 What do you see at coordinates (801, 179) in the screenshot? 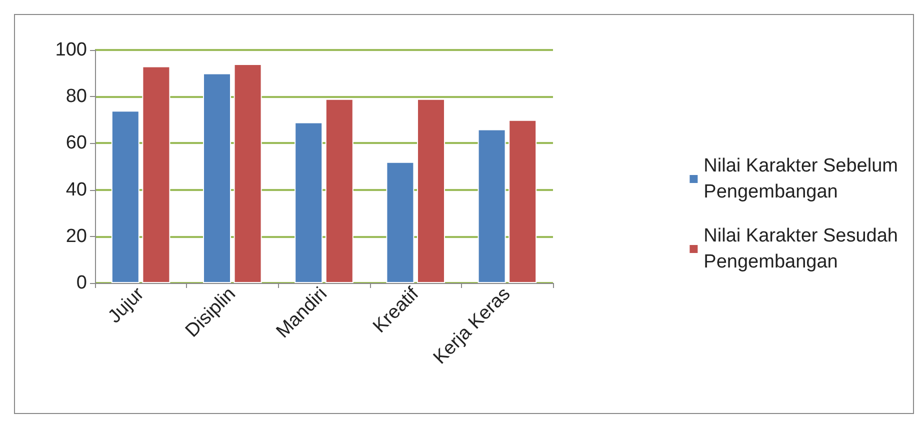
I see `legend-label: Nilai Karakter Sebelum Pengembangan` at bounding box center [801, 179].